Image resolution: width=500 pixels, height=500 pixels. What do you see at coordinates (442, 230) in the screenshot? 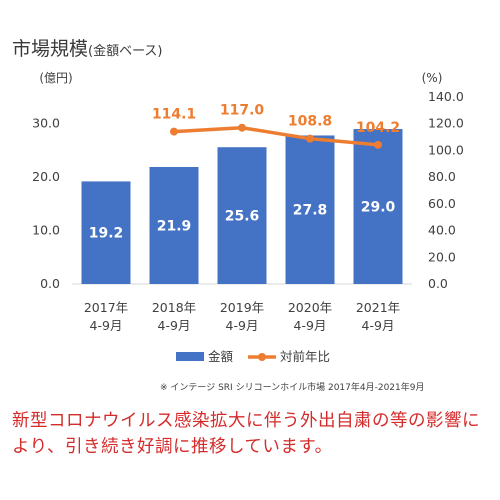
I see `y-right-tick-label: 40.0` at bounding box center [442, 230].